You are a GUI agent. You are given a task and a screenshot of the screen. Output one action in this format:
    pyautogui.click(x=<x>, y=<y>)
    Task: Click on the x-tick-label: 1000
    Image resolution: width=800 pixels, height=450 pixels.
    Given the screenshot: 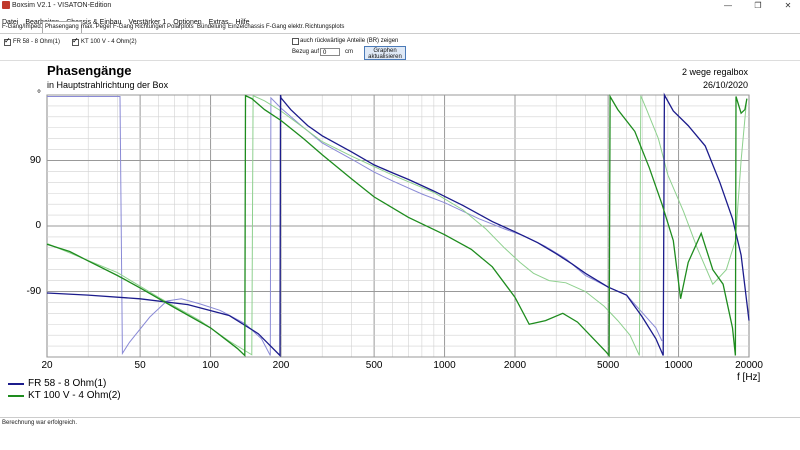 What is the action you would take?
    pyautogui.click(x=444, y=365)
    